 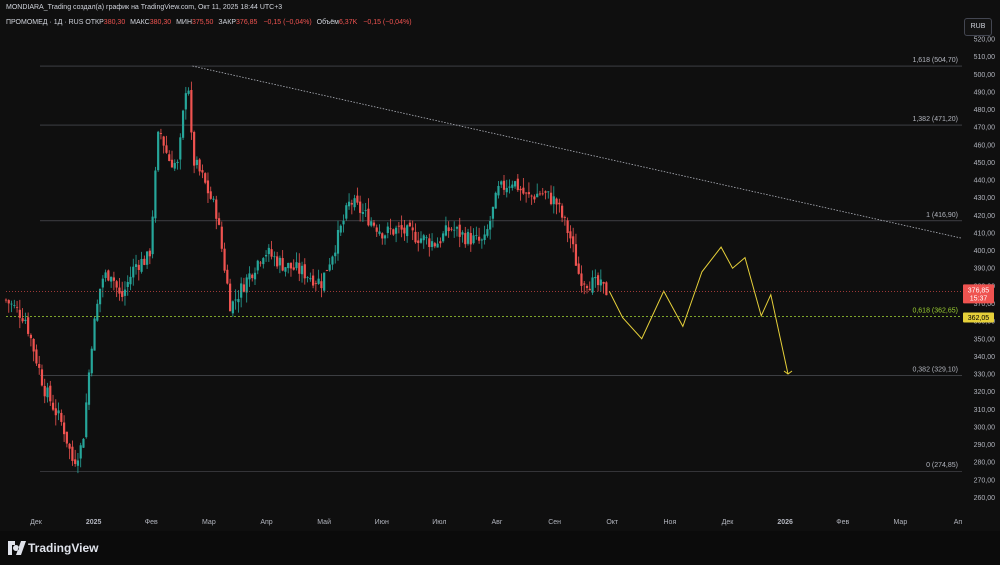 I want to click on tradingview-logo-icon, so click(x=17, y=548).